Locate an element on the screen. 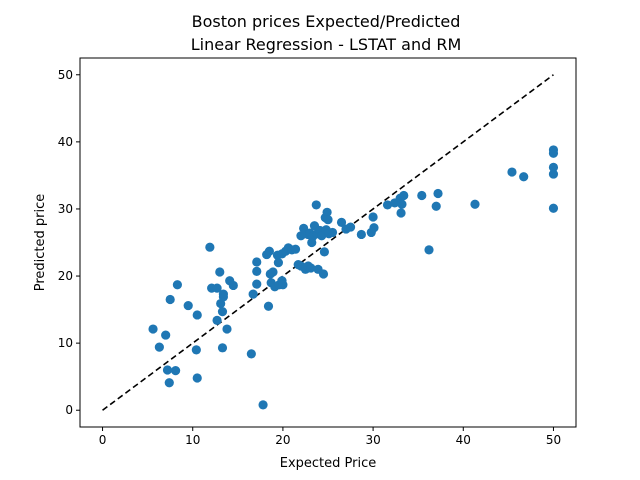 The image size is (640, 480). y-tick-label: 0 is located at coordinates (69, 410).